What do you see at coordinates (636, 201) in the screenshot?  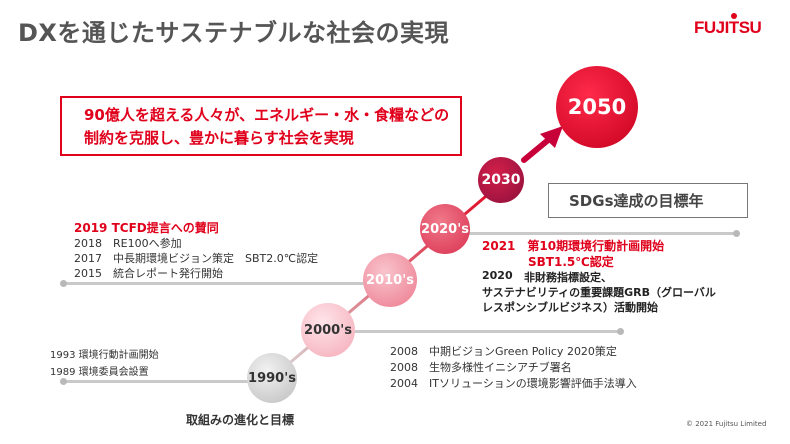 I see `sdgs-goal-text: SDGs達成の目標年` at bounding box center [636, 201].